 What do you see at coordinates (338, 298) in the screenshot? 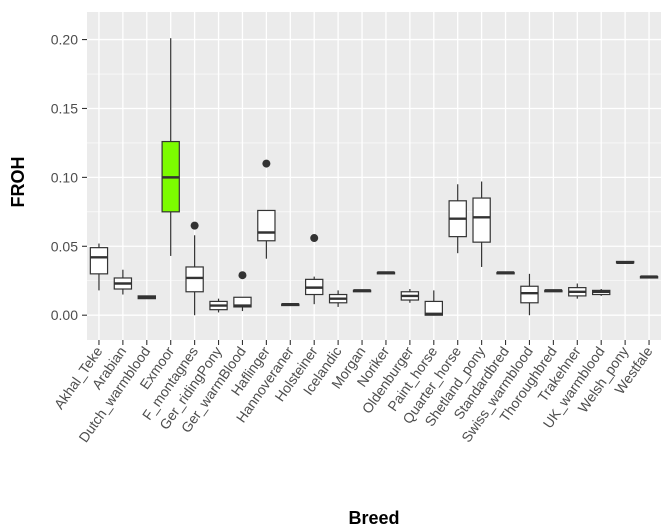
I see `box-Icelandic` at bounding box center [338, 298].